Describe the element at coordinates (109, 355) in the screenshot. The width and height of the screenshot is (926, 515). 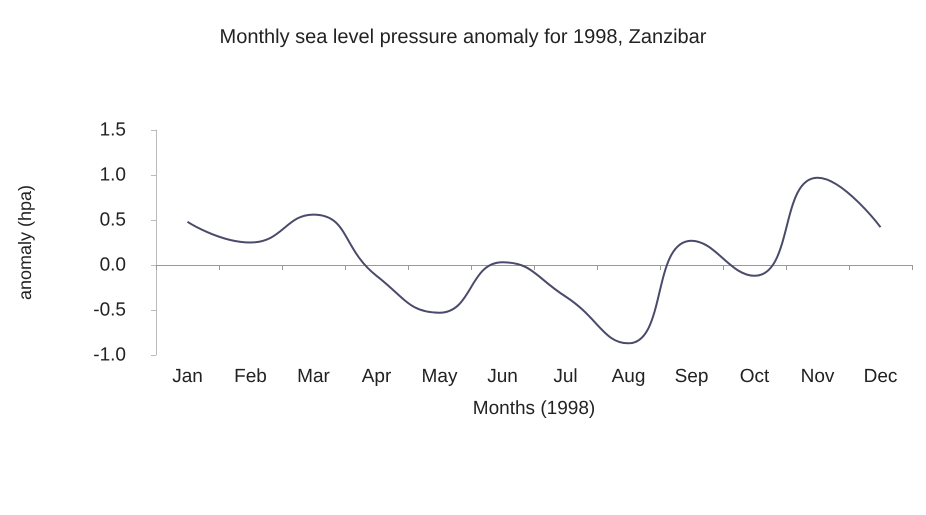
I see `y-tick-label: -1.0` at that location.